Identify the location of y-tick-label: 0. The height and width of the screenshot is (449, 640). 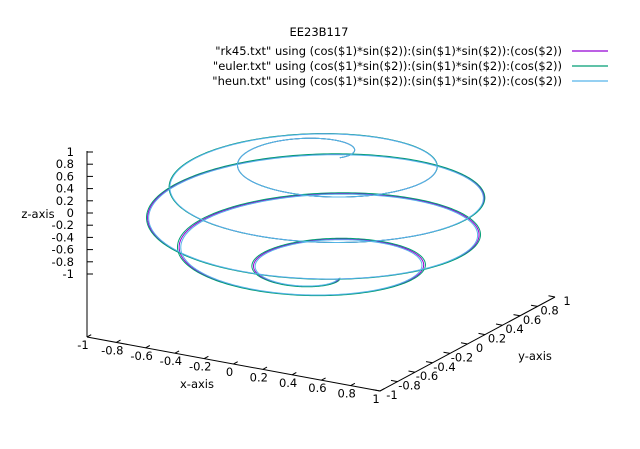
(479, 348).